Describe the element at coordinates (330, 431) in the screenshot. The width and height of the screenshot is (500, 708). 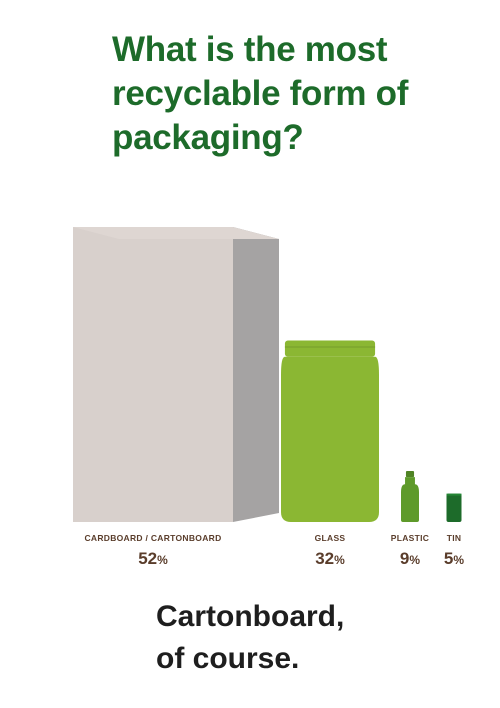
I see `glass-jar-icon` at that location.